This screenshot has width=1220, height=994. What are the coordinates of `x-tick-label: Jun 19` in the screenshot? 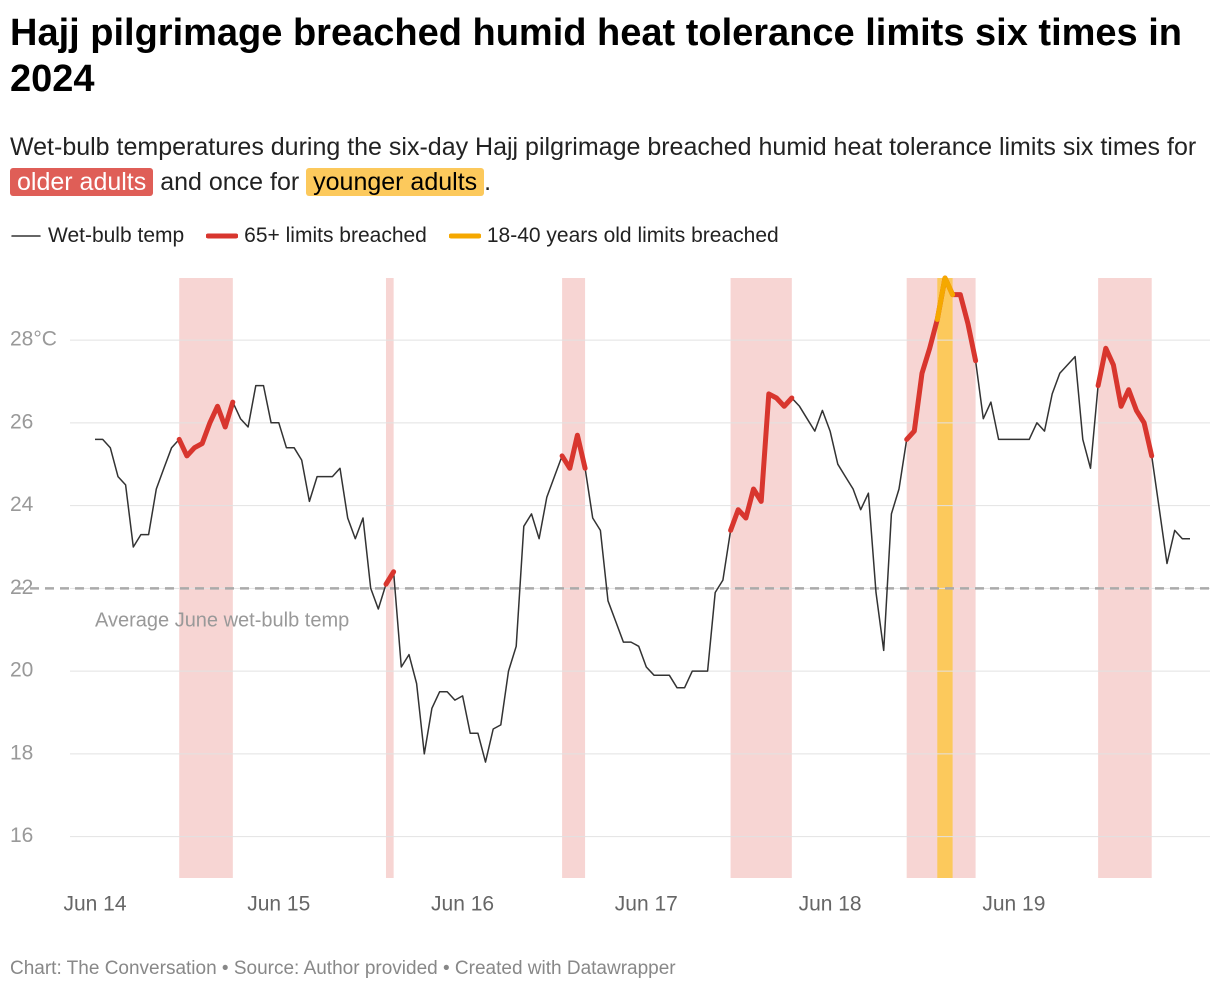 It's located at (1013, 904).